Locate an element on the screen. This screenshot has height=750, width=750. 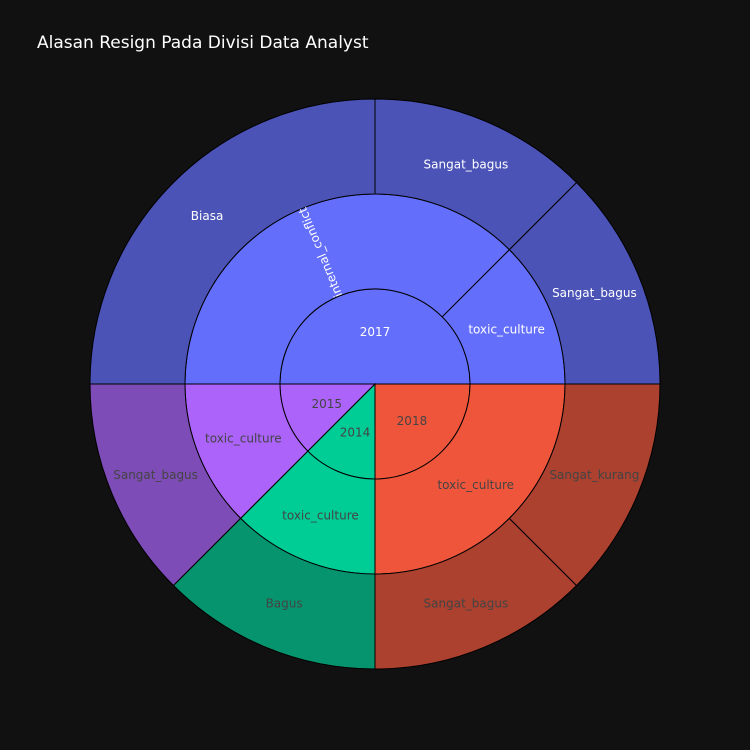
label-2017-internal-conflict-biasa: Biasa is located at coordinates (207, 216).